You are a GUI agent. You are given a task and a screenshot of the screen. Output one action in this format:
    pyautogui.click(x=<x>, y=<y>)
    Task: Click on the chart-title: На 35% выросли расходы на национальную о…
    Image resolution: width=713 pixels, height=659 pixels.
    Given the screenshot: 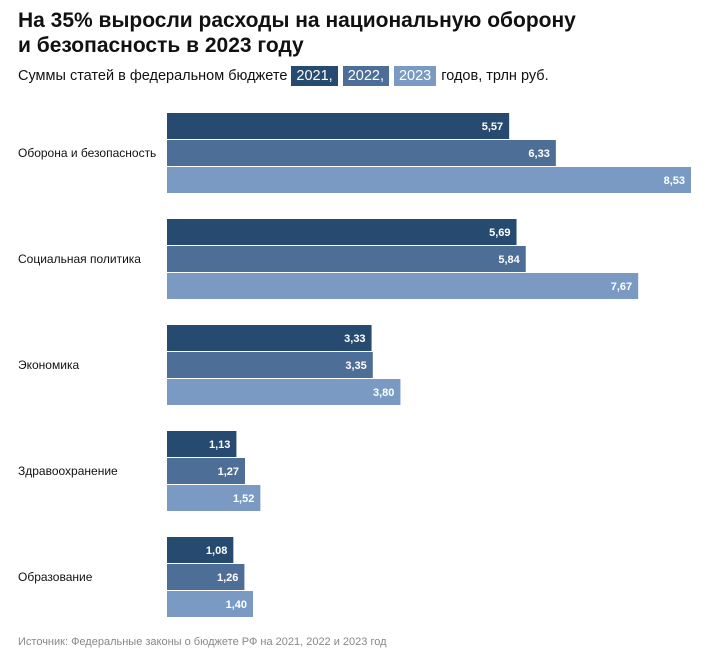 What is the action you would take?
    pyautogui.click(x=358, y=33)
    